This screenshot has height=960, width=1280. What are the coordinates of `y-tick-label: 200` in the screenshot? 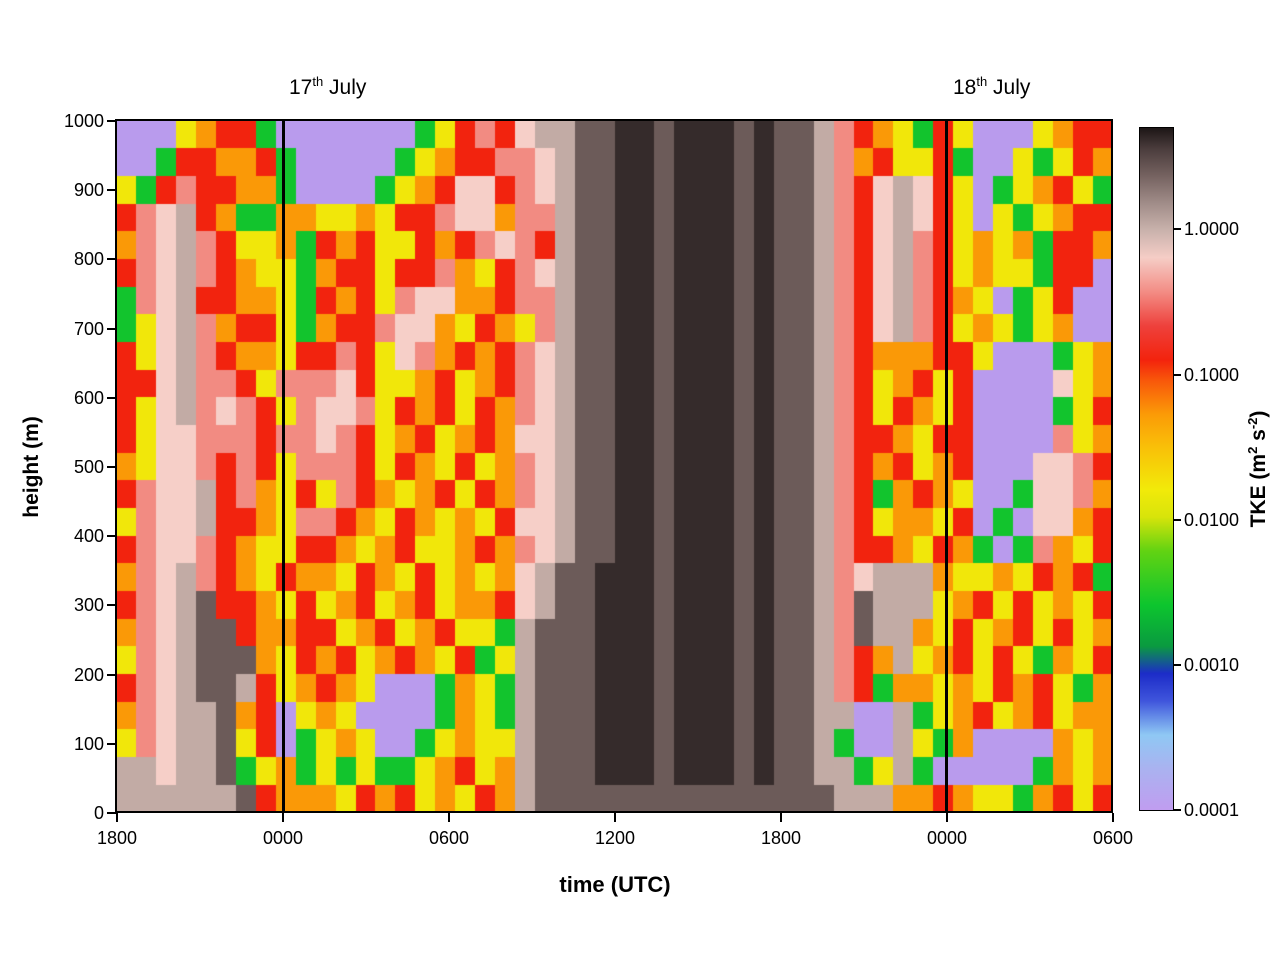 It's located at (88, 674).